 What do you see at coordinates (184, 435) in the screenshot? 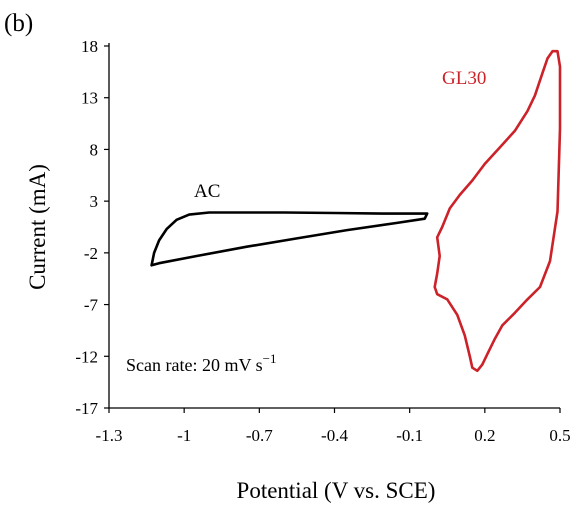
I see `x-tick-label: -1` at bounding box center [184, 435].